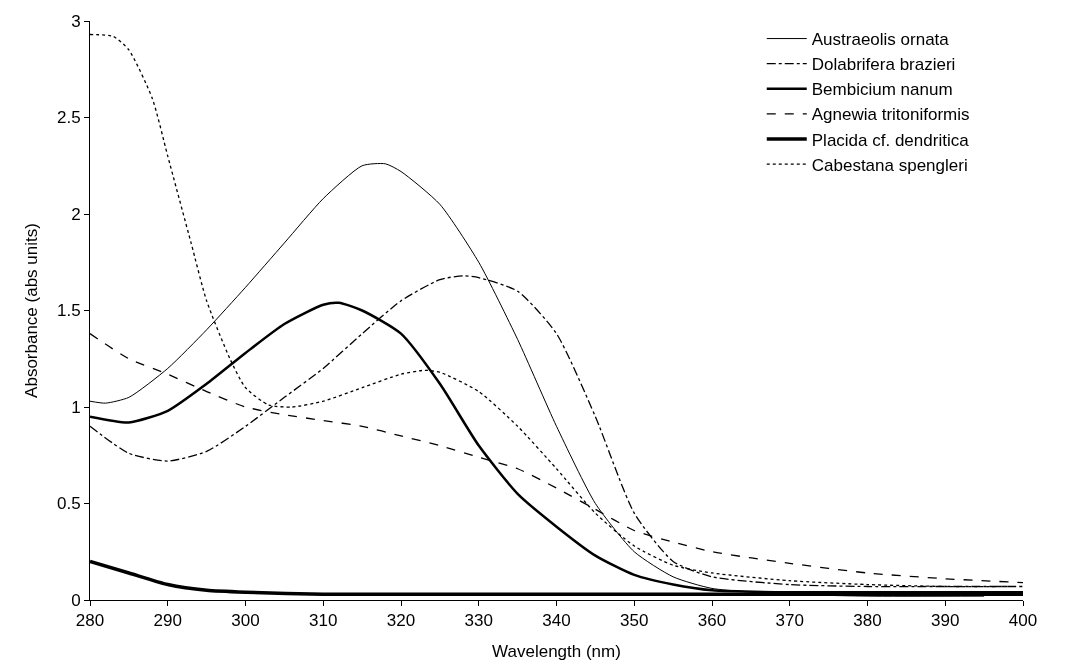  I want to click on y-tick-label: 1.5, so click(68, 311).